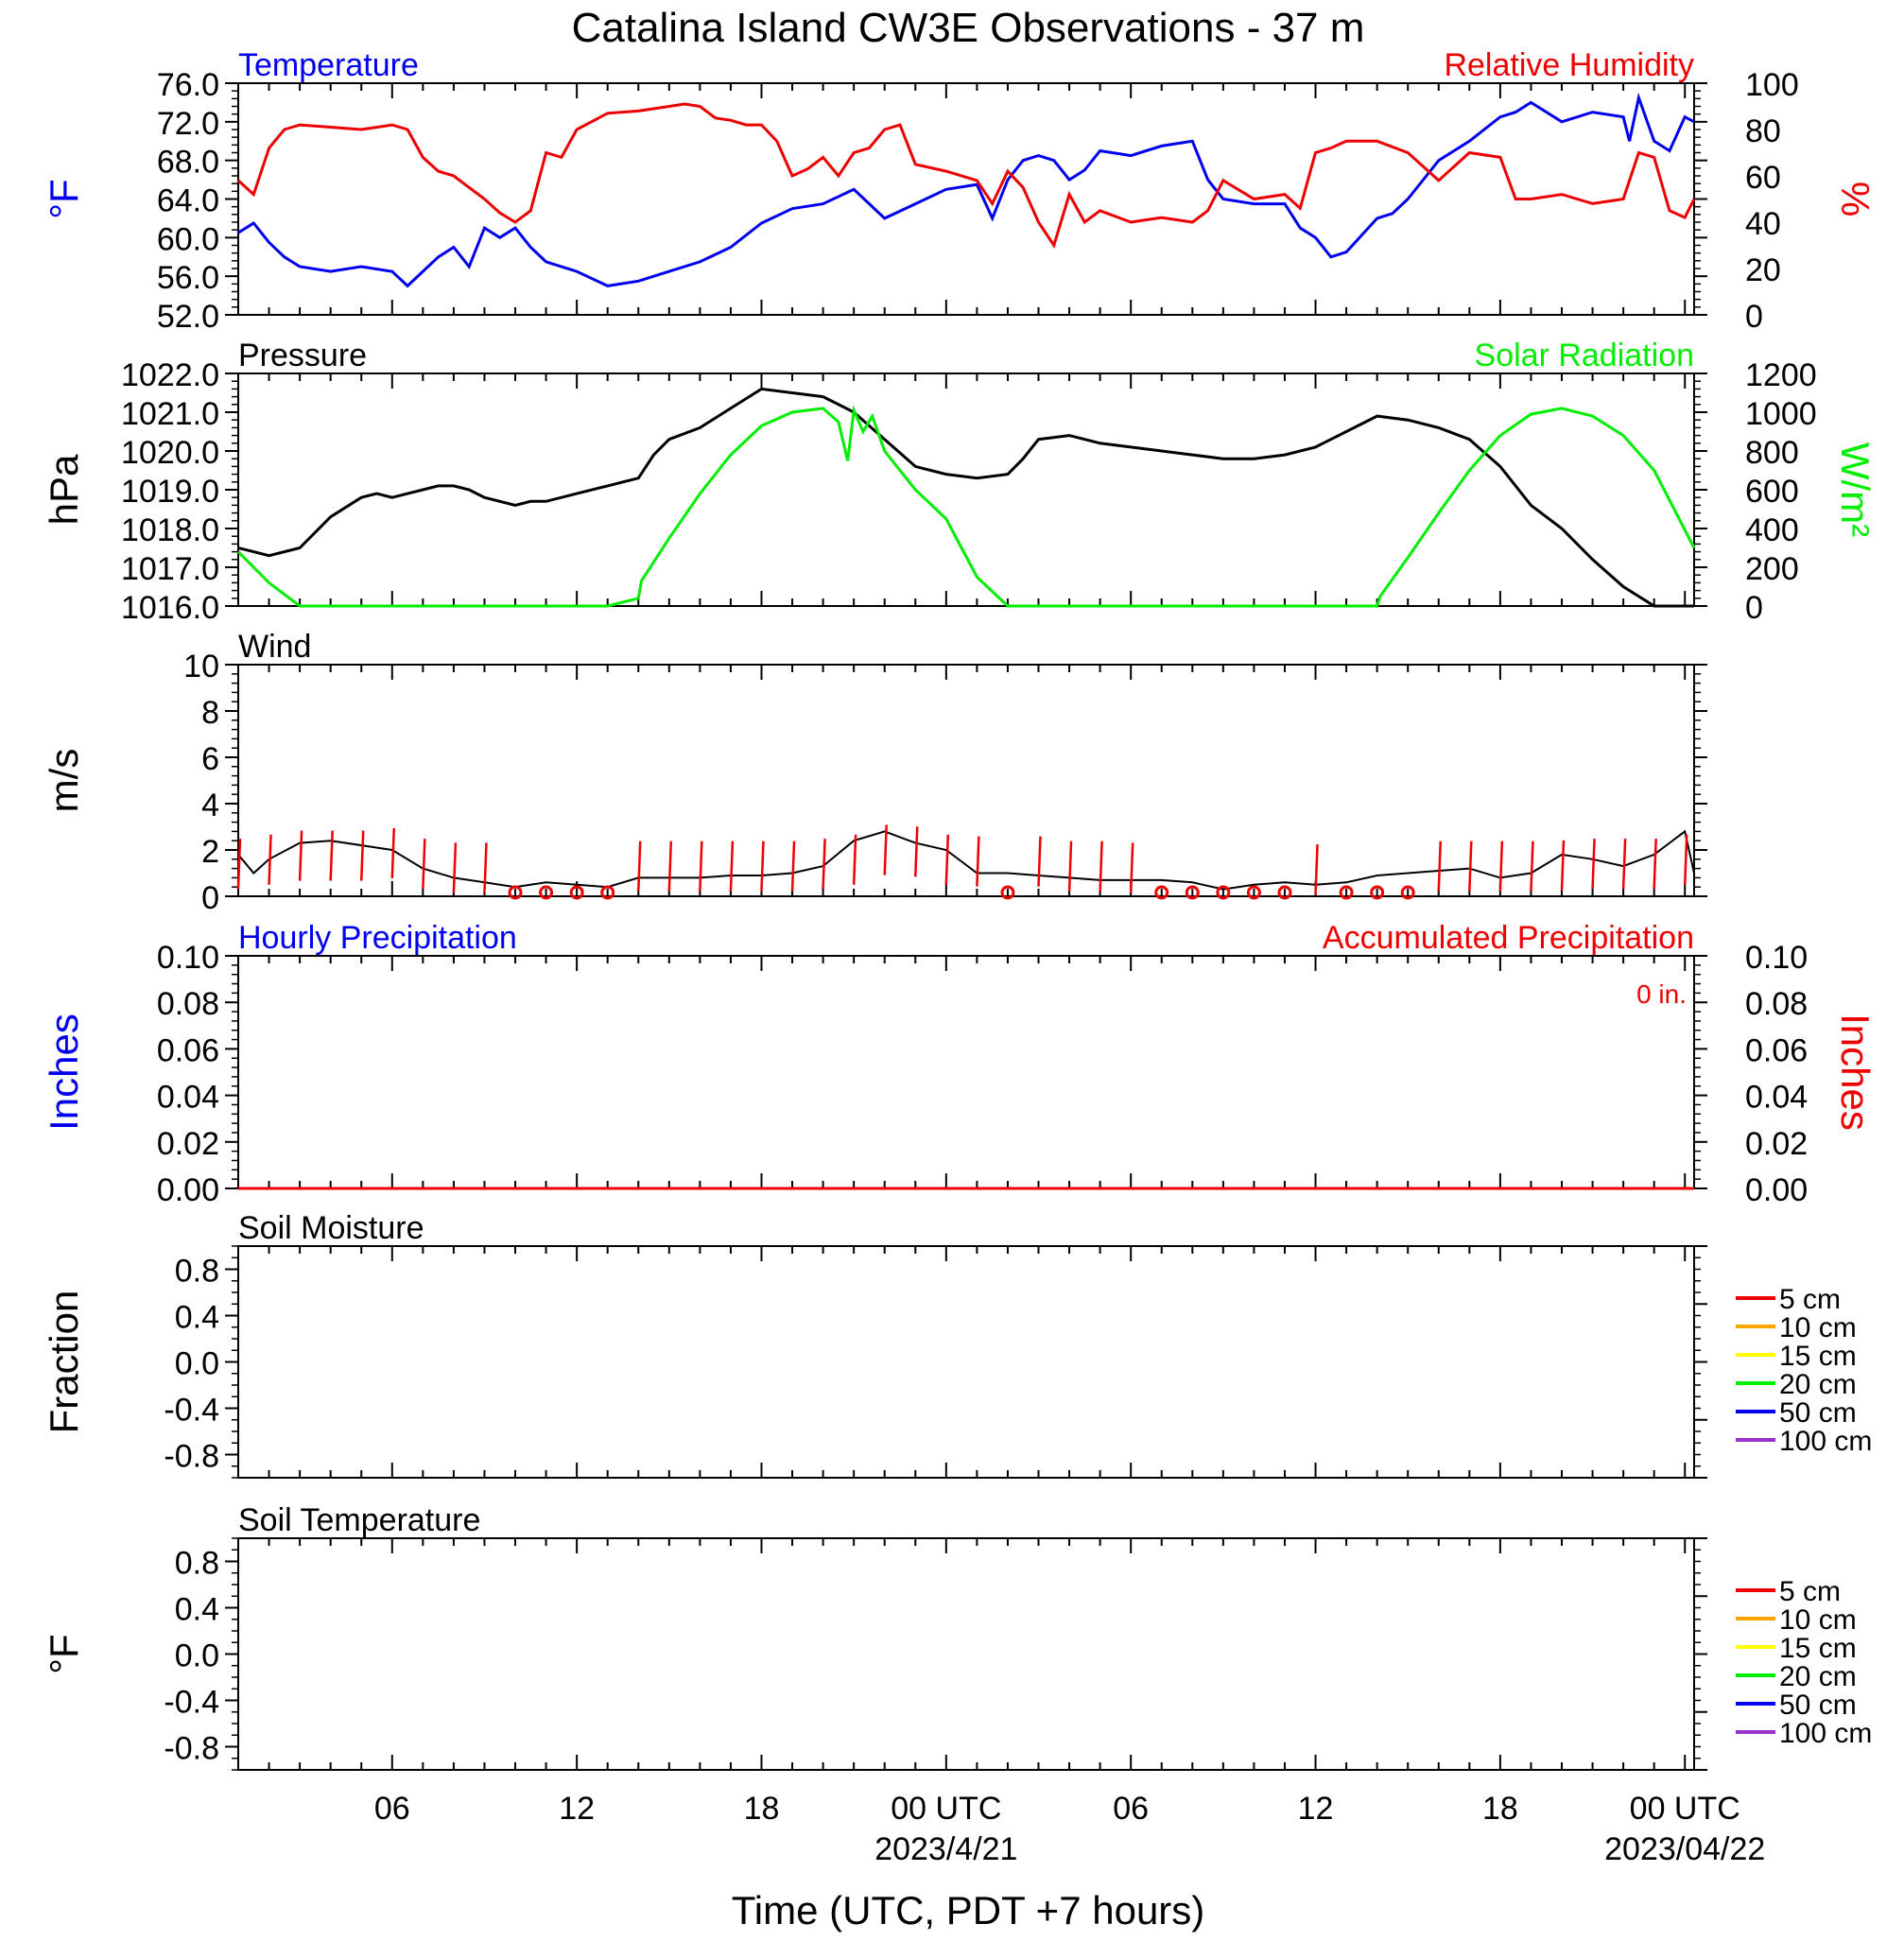 The image size is (1904, 1941). Describe the element at coordinates (188, 1144) in the screenshot. I see `precip-y-tick-label: 0.02` at that location.